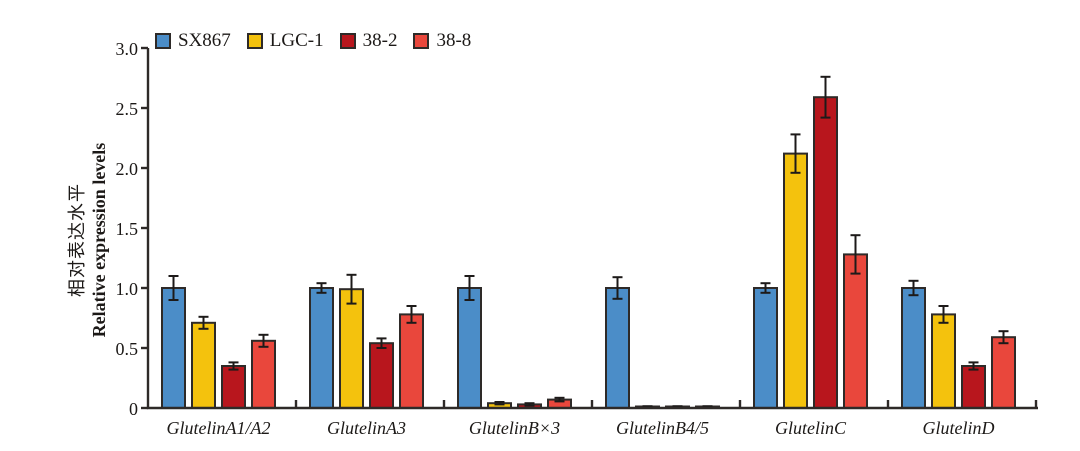 This screenshot has height=451, width=1080. Describe the element at coordinates (127, 109) in the screenshot. I see `y-tick-label-2.5: 2.5` at that location.